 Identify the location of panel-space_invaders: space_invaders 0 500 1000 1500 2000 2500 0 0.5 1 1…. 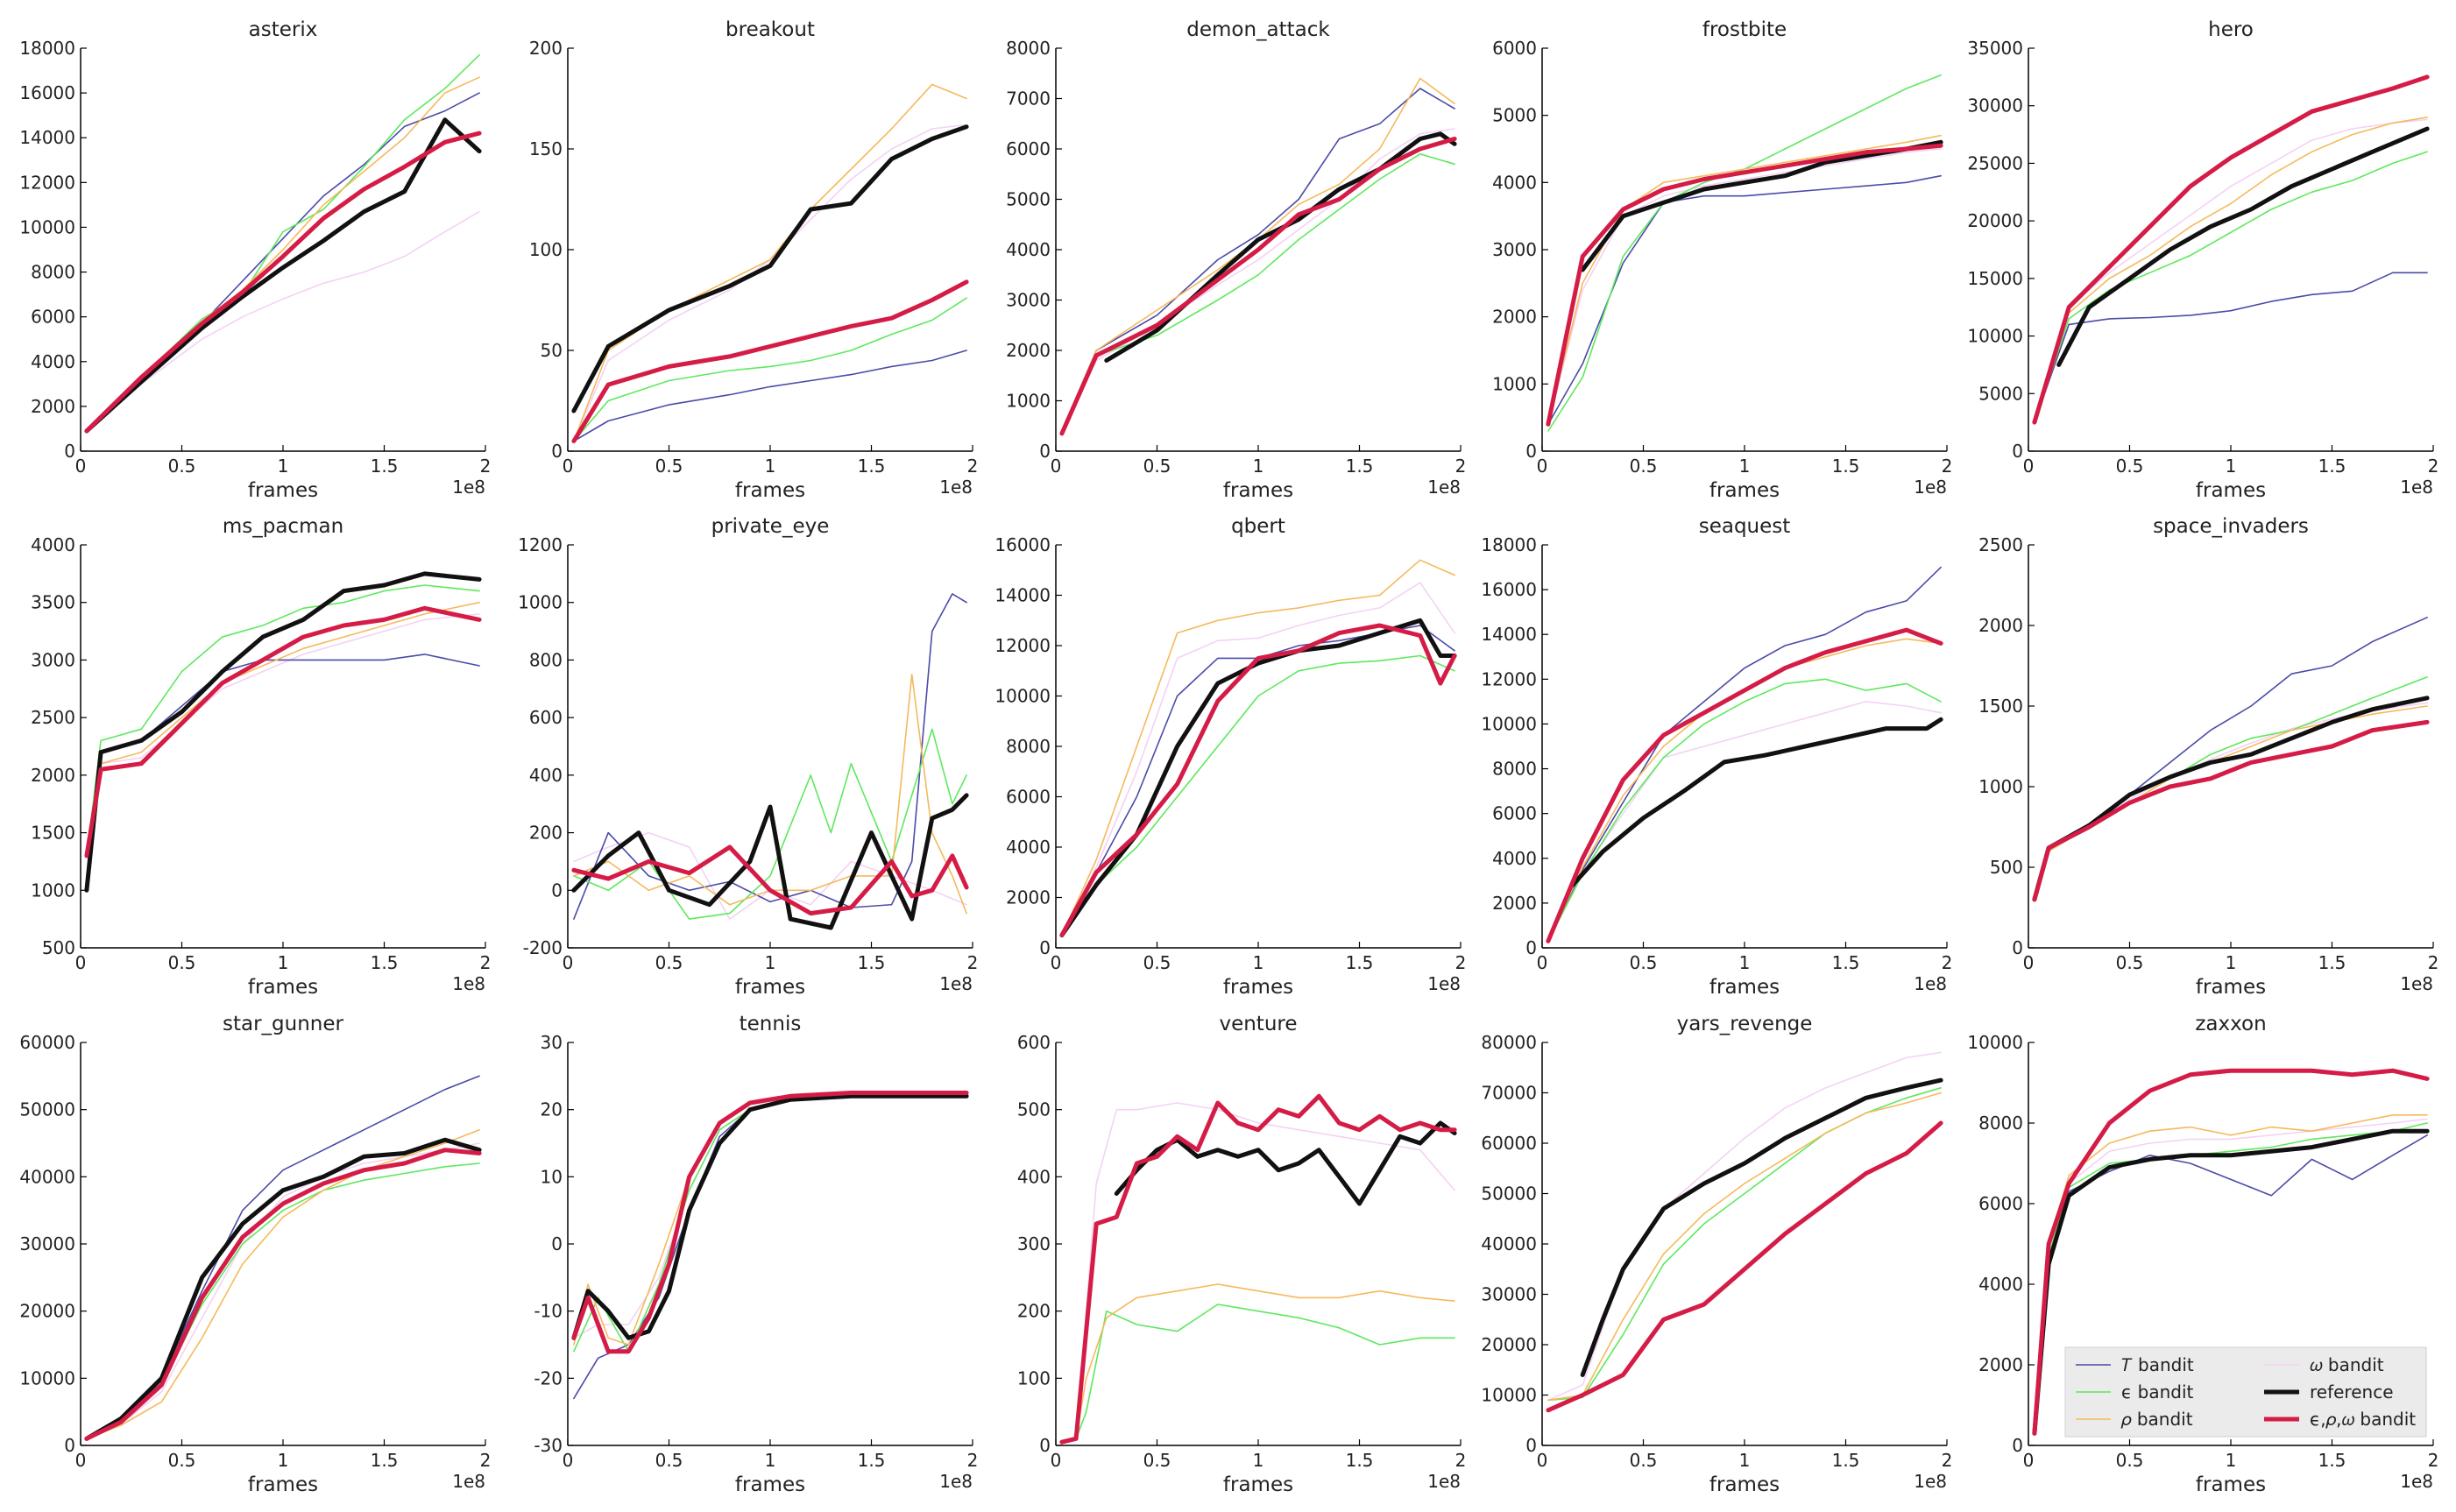
(2208, 757).